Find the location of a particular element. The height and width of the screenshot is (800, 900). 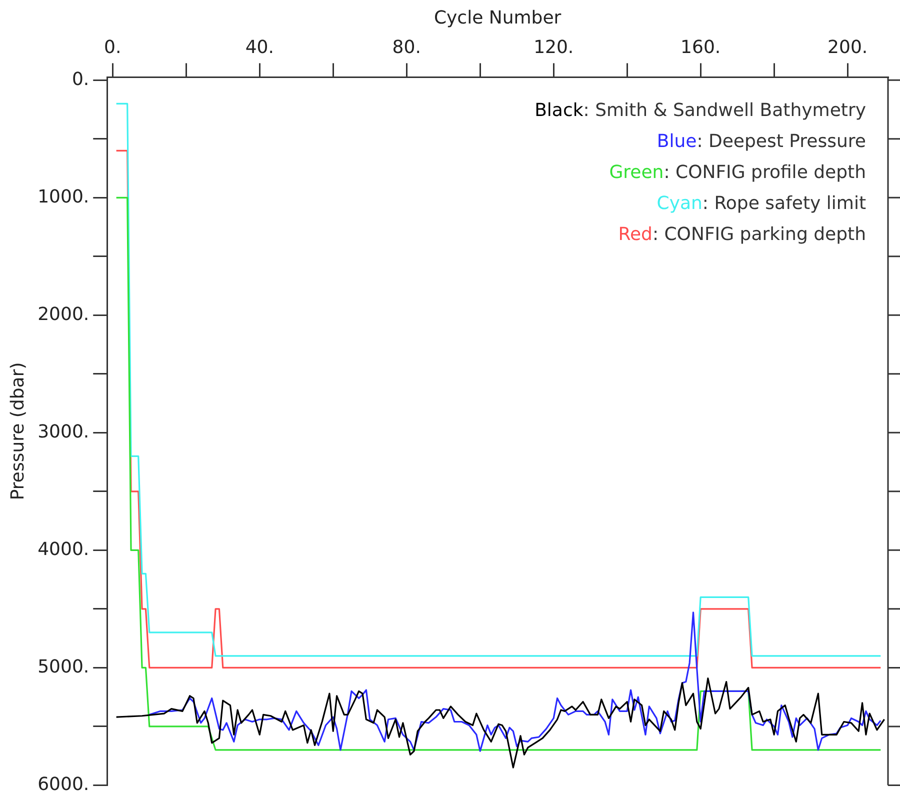

x-tick-label: 0. is located at coordinates (113, 47).